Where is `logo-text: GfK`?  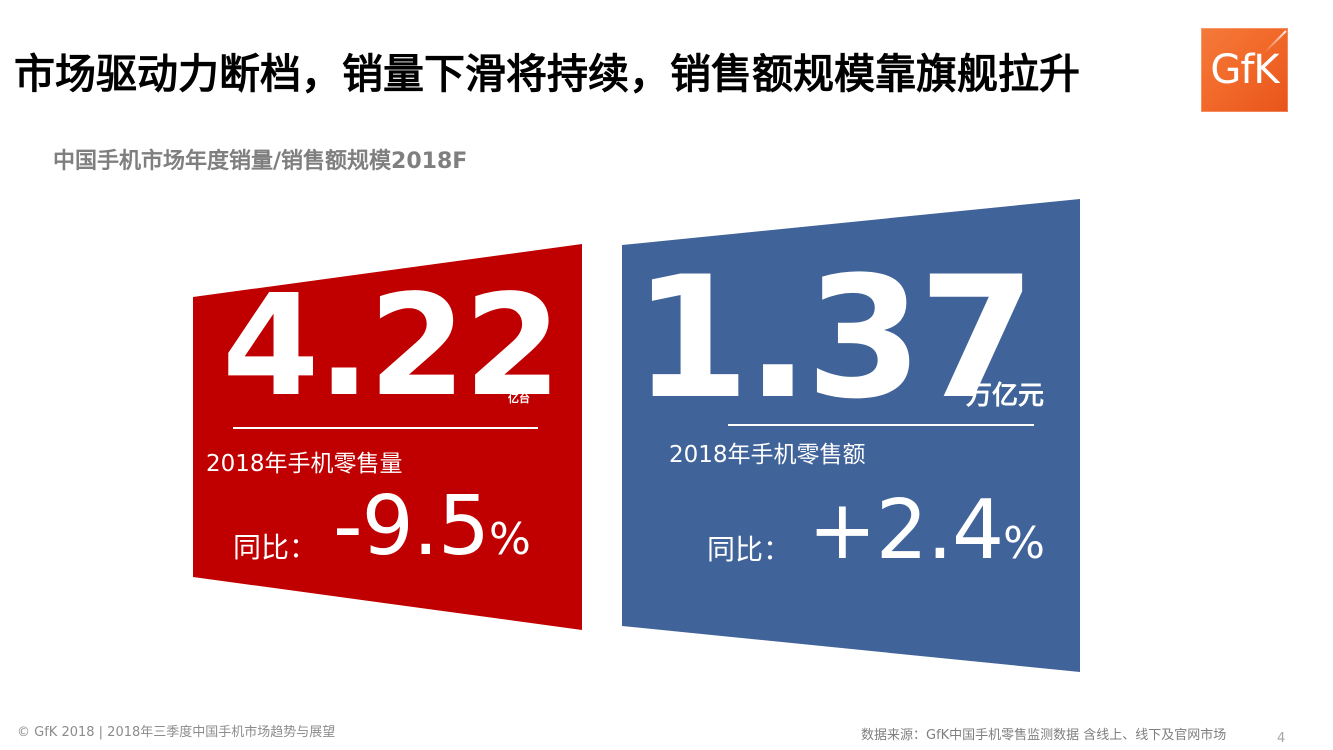
logo-text: GfK is located at coordinates (1244, 70).